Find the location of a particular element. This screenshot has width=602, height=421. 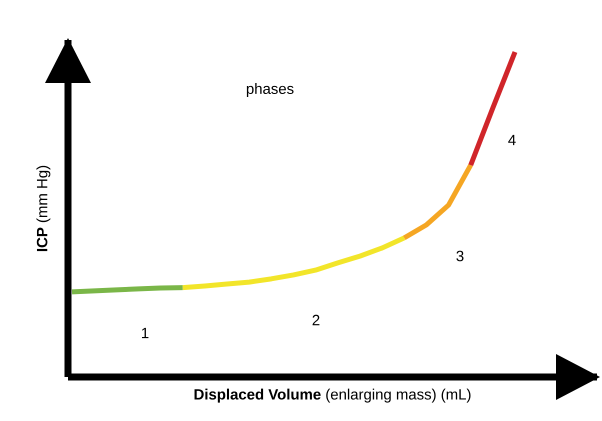

annotation: 4 is located at coordinates (512, 140).